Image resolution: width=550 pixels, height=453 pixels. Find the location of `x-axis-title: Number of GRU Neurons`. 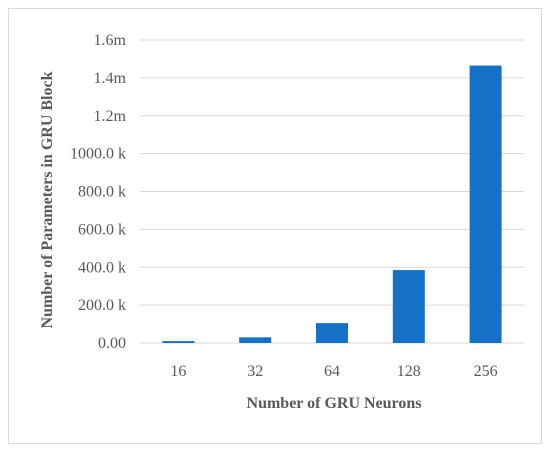

x-axis-title: Number of GRU Neurons is located at coordinates (334, 403).